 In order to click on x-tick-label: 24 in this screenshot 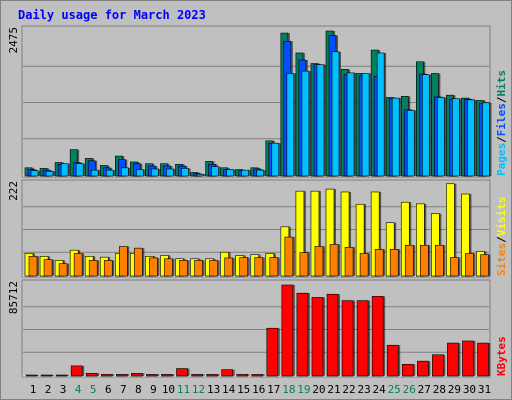, I will do `click(380, 389)`.